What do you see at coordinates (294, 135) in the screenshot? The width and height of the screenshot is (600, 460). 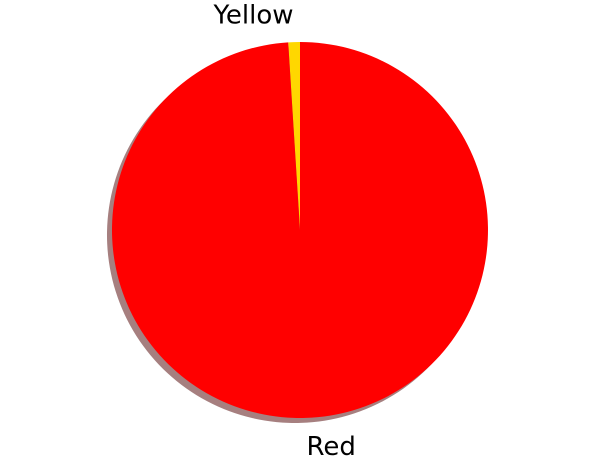 I see `slice-yellow` at bounding box center [294, 135].